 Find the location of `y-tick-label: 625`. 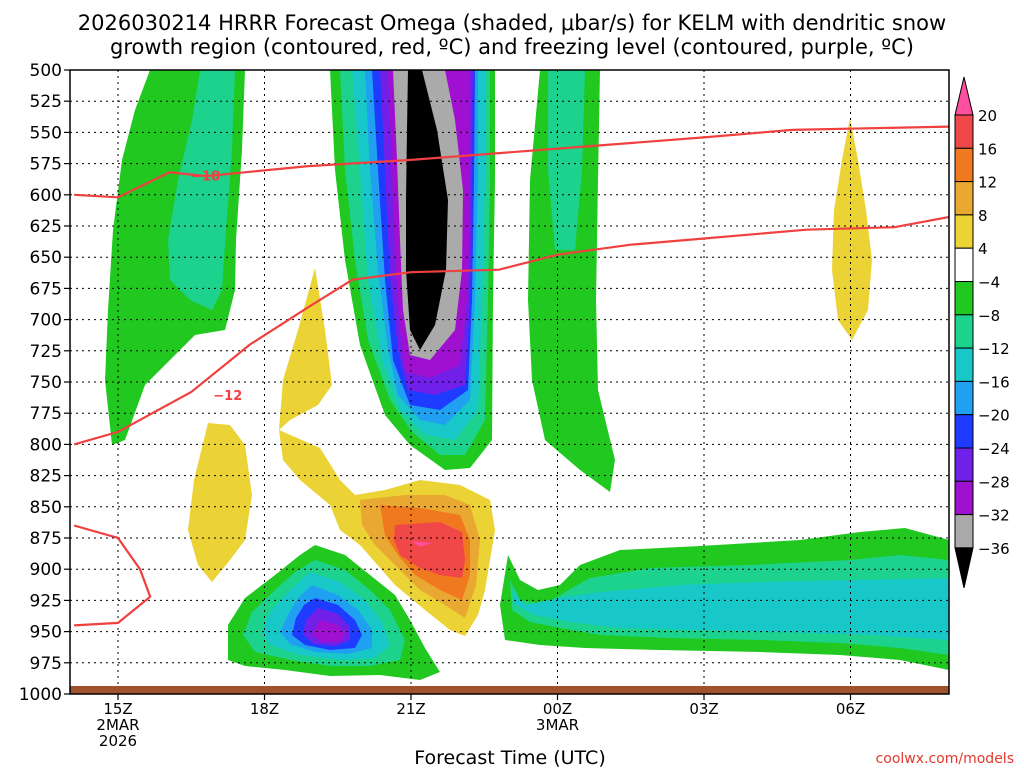

y-tick-label: 625 is located at coordinates (46, 227).